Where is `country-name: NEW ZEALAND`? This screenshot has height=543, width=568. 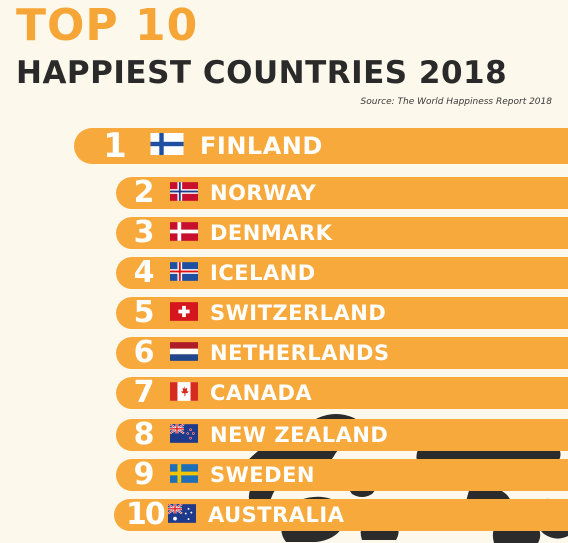
country-name: NEW ZEALAND is located at coordinates (299, 435).